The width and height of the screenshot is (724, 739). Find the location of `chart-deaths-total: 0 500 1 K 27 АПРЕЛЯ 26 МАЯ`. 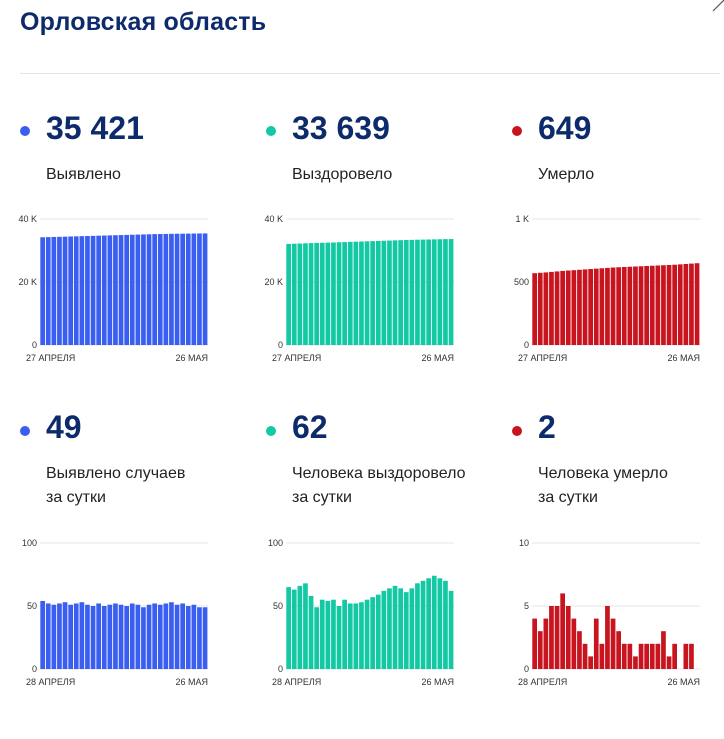

chart-deaths-total: 0 500 1 K 27 АПРЕЛЯ 26 МАЯ is located at coordinates (612, 288).